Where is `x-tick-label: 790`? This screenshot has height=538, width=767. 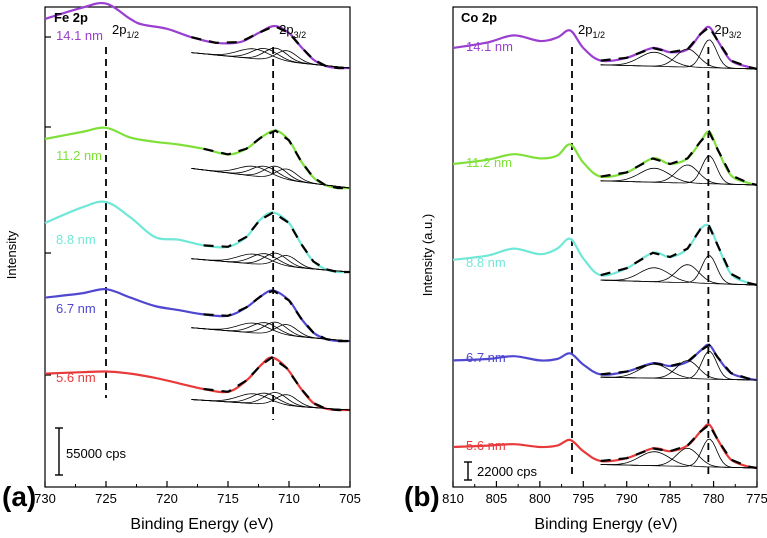
x-tick-label: 790 is located at coordinates (627, 498).